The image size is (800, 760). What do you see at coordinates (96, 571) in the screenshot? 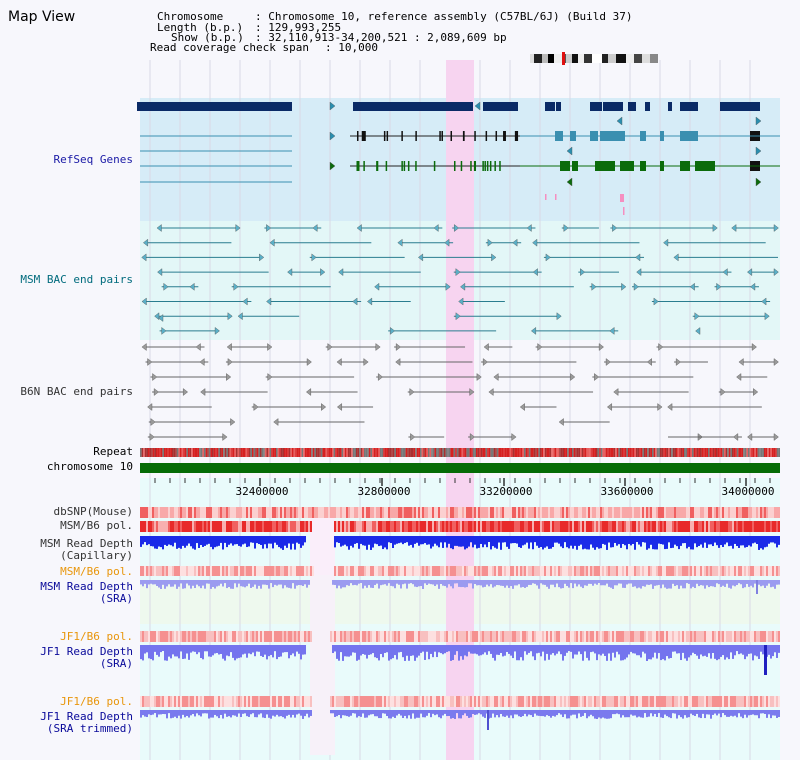
I see `track-label-msm-b6-pol-2: MSM/B6 pol.` at bounding box center [96, 571].